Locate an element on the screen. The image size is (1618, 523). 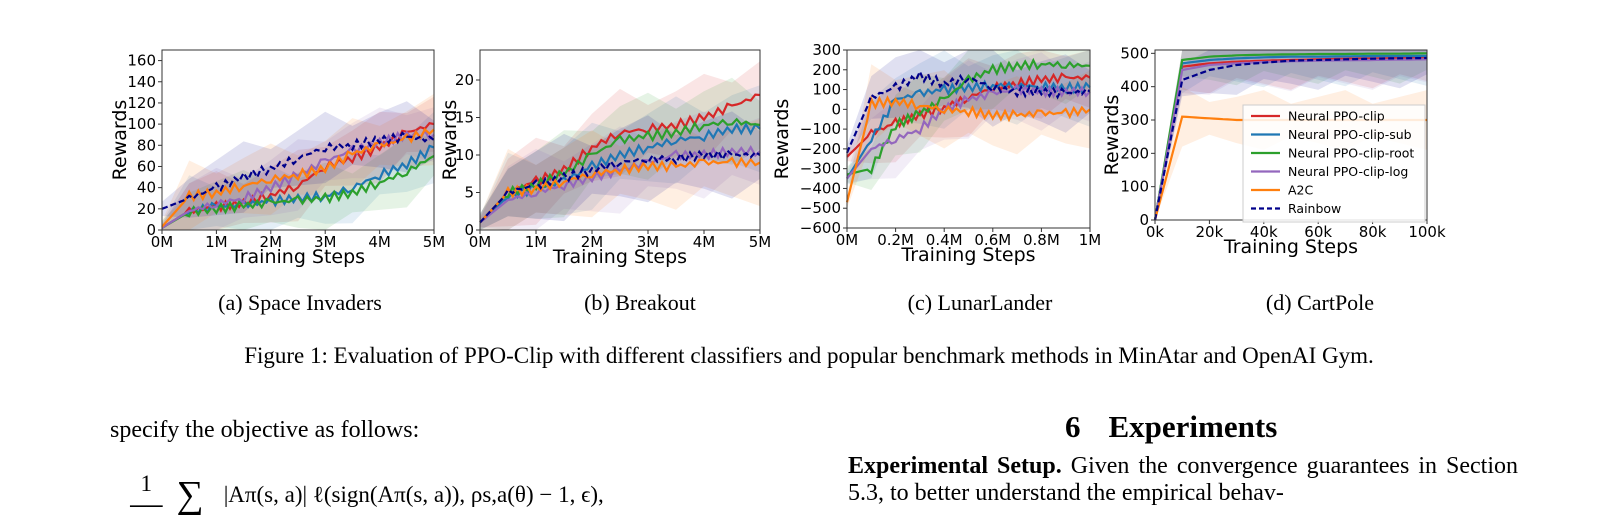
line-breakout-rainbow is located at coordinates (620, 186).